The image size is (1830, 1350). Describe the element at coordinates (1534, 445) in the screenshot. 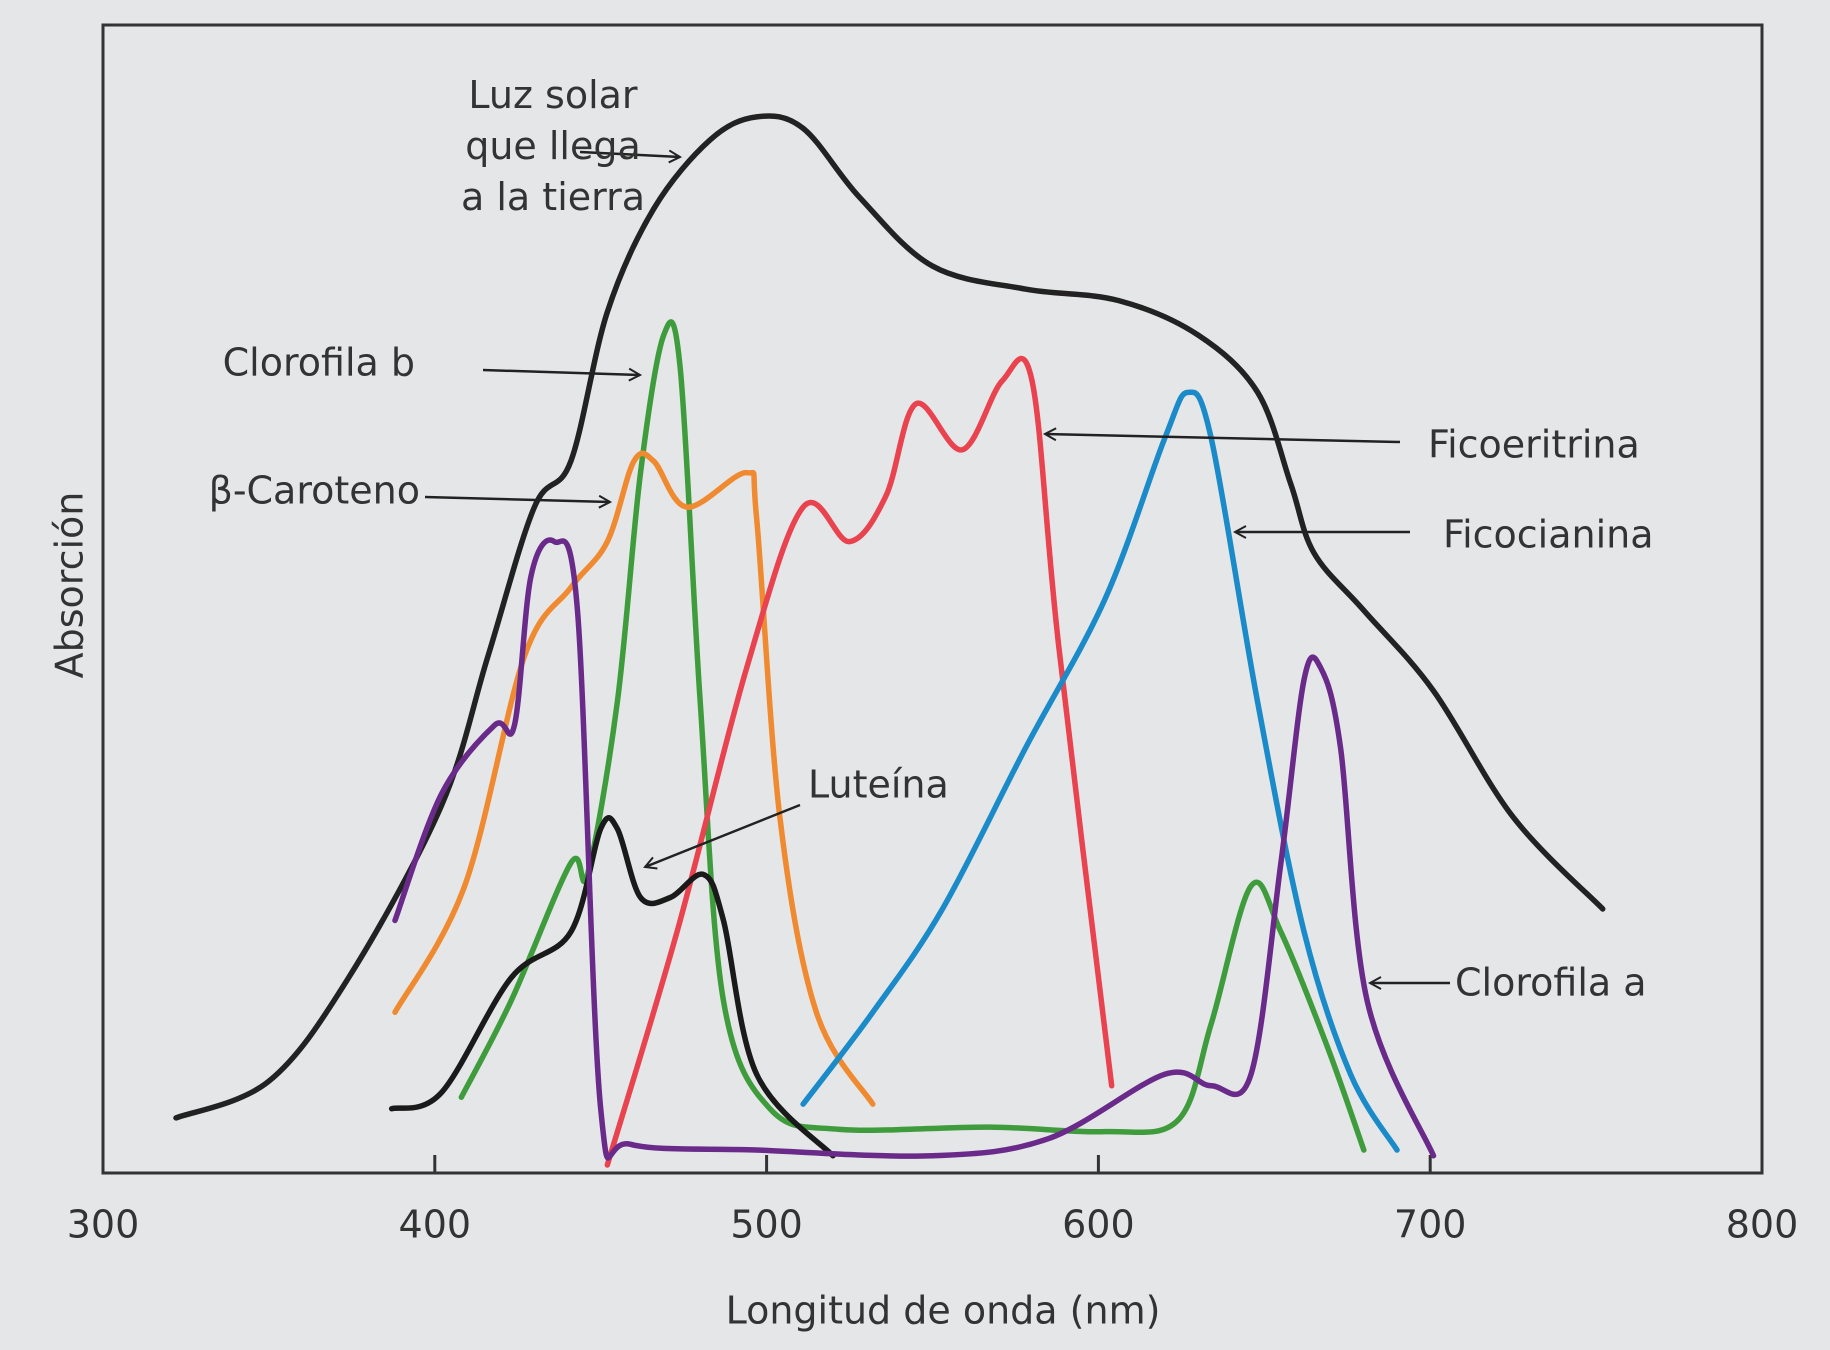

I see `series-label: Ficoeritrina` at that location.